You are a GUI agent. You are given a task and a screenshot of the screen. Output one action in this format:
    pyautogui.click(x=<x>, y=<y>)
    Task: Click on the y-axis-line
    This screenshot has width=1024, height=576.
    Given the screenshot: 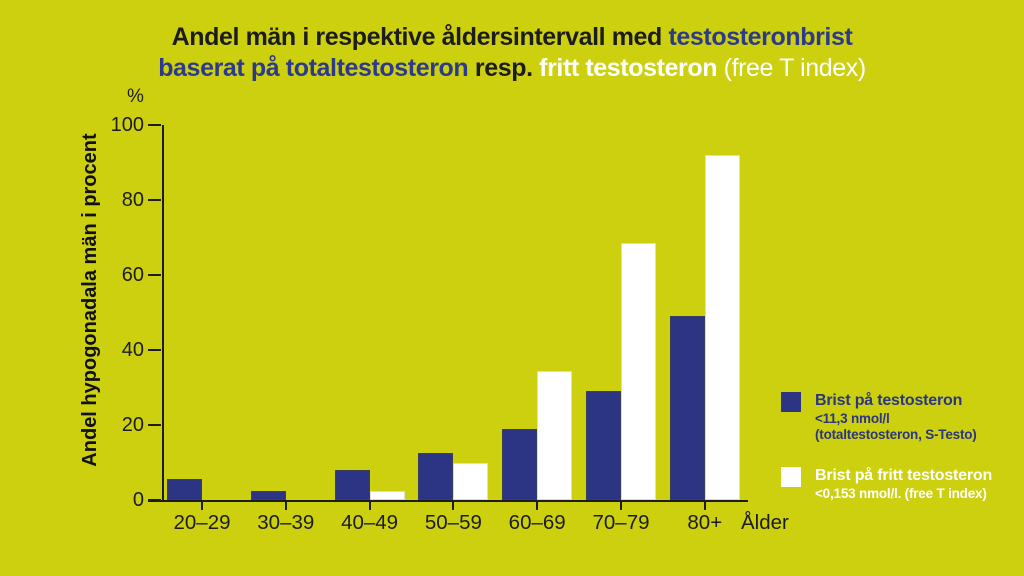 What is the action you would take?
    pyautogui.click(x=163, y=313)
    